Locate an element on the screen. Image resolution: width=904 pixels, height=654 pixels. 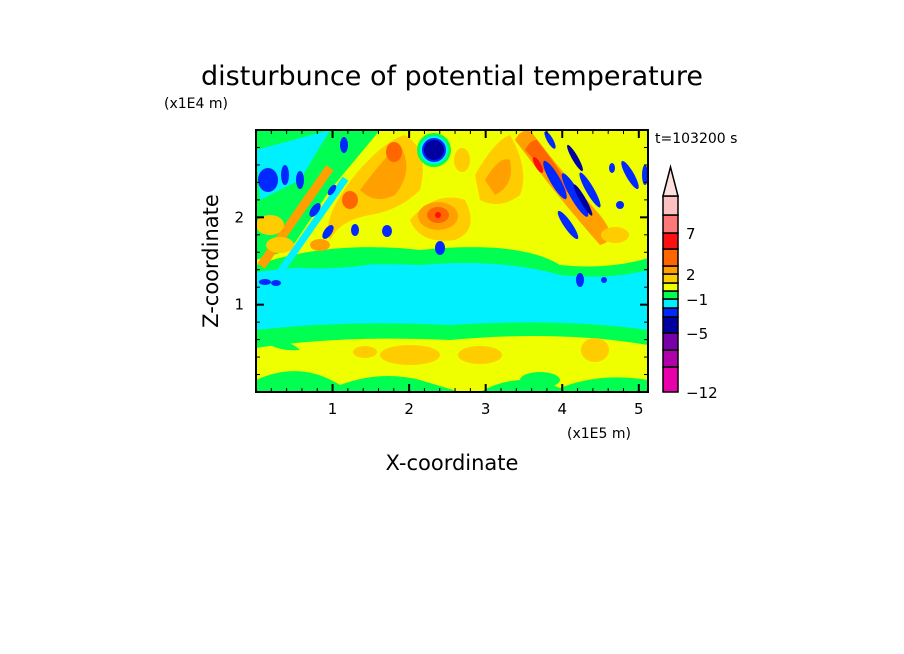
y-axis-label: Z-coordinate is located at coordinates (211, 261).